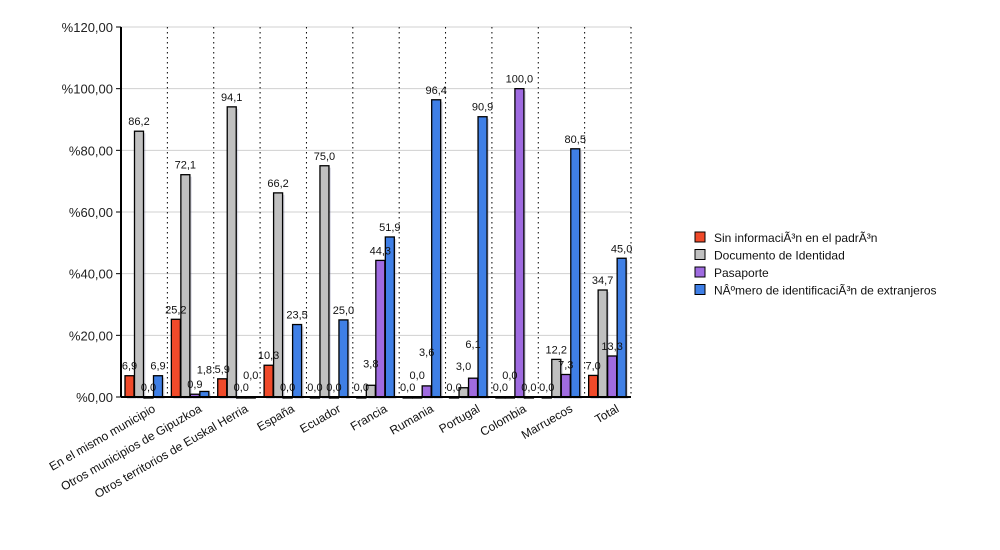 The width and height of the screenshot is (1000, 550). I want to click on data-label: 3,8, so click(370, 364).